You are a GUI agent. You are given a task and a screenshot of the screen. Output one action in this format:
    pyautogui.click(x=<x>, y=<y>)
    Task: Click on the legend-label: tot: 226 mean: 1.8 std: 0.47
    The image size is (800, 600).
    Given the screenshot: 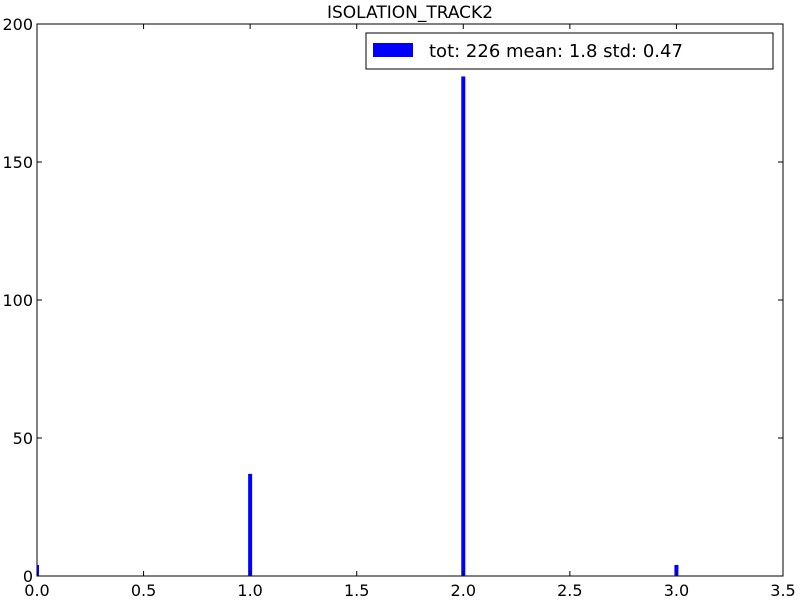 What is the action you would take?
    pyautogui.click(x=556, y=51)
    